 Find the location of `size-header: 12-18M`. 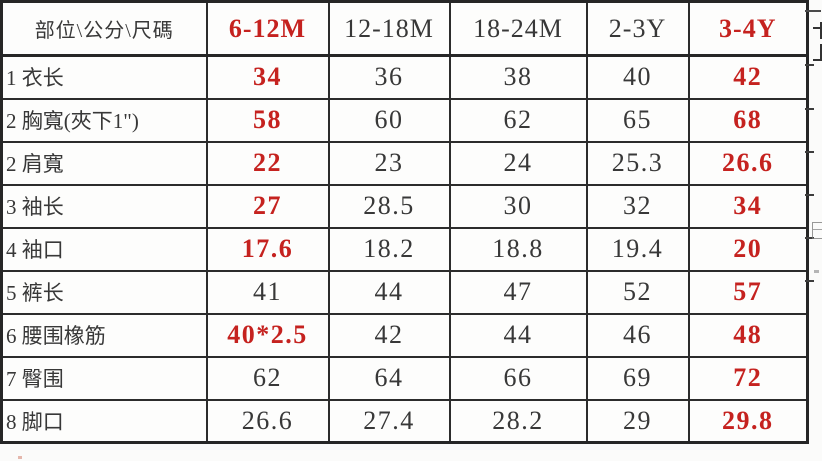

size-header: 12-18M is located at coordinates (389, 28).